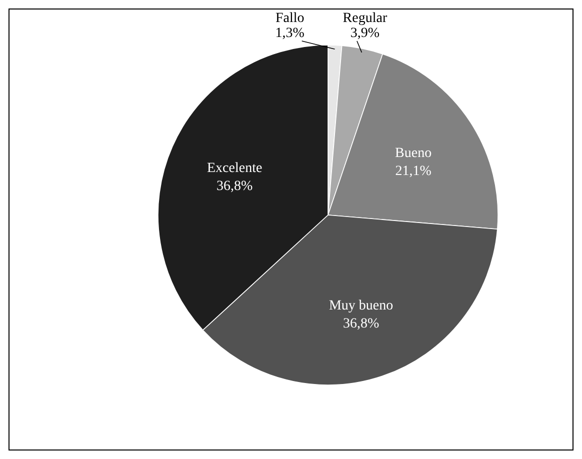  What do you see at coordinates (365, 33) in the screenshot?
I see `data-label: 3,9%` at bounding box center [365, 33].